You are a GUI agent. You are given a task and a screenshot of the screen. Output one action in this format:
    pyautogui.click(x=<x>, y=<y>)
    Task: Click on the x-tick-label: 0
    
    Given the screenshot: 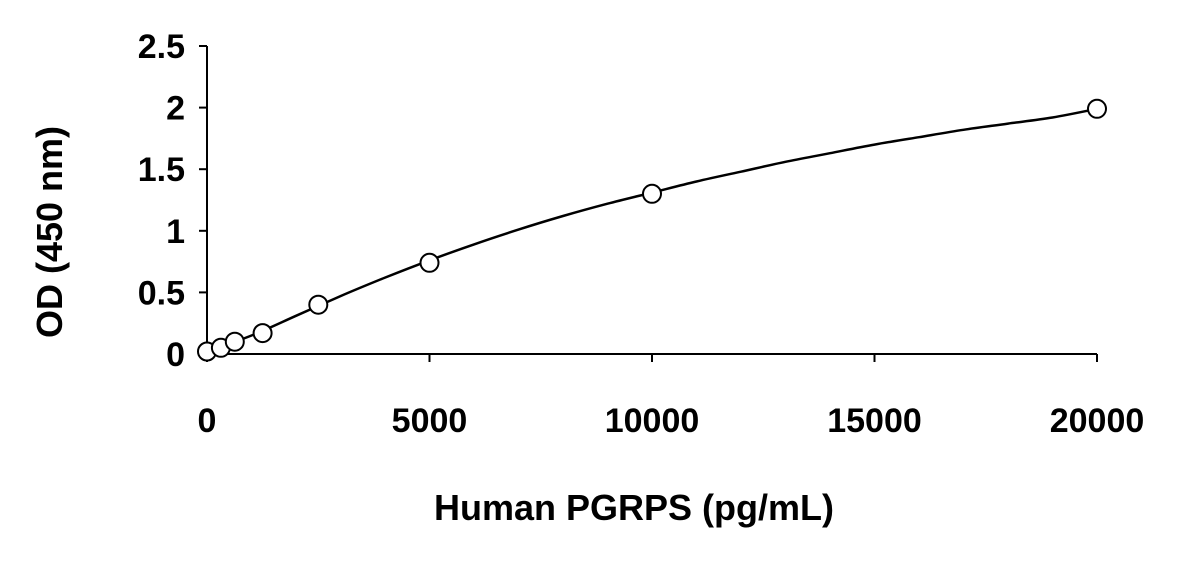 What is the action you would take?
    pyautogui.click(x=207, y=421)
    